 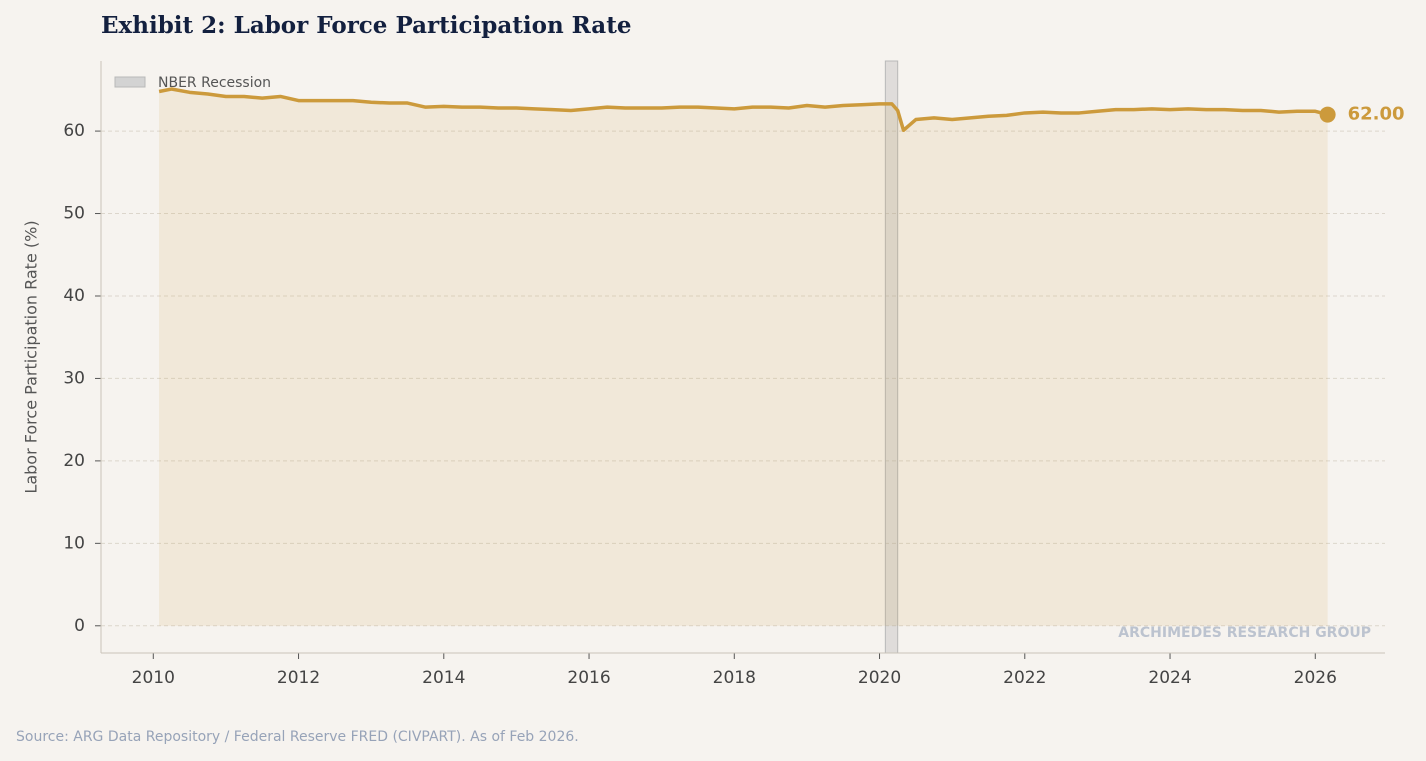 I want to click on x-tick-label: 2016, so click(x=588, y=678).